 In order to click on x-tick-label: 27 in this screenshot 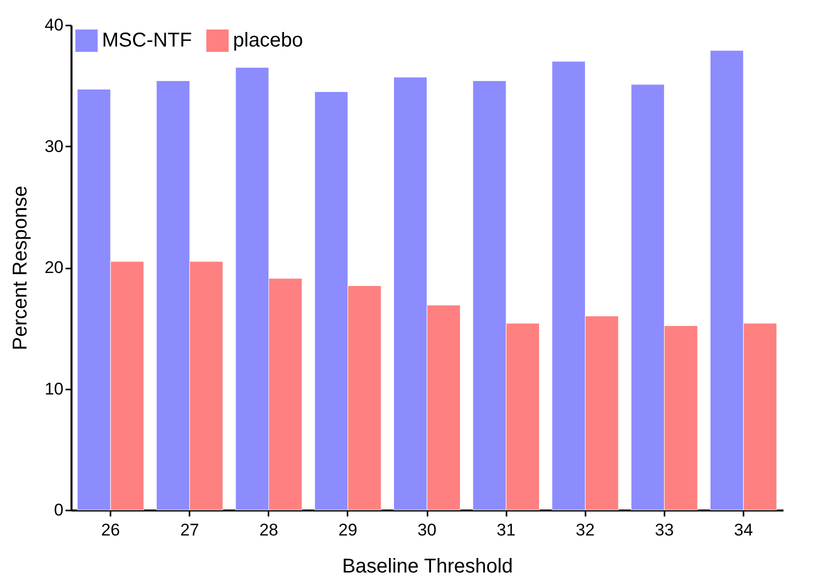, I will do `click(190, 530)`.